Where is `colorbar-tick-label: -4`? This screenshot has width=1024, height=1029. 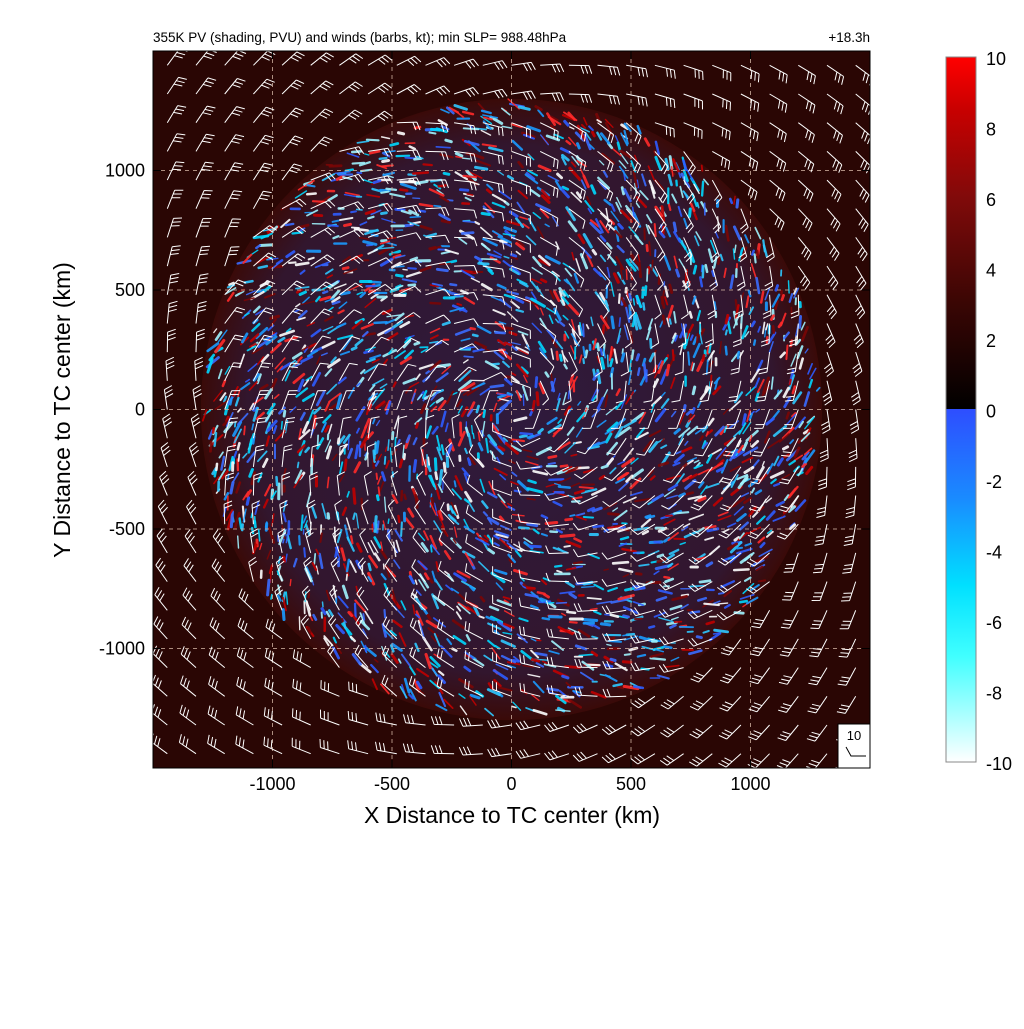 colorbar-tick-label: -4 is located at coordinates (994, 553).